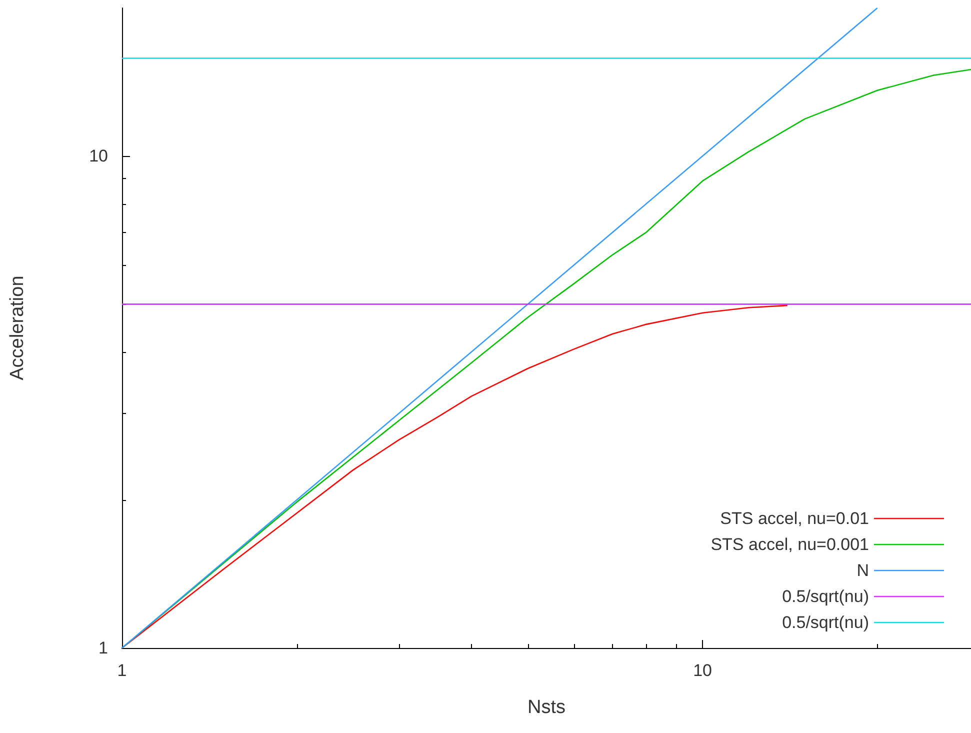  Describe the element at coordinates (794, 518) in the screenshot. I see `legend-label: STS accel, nu=0.01` at that location.